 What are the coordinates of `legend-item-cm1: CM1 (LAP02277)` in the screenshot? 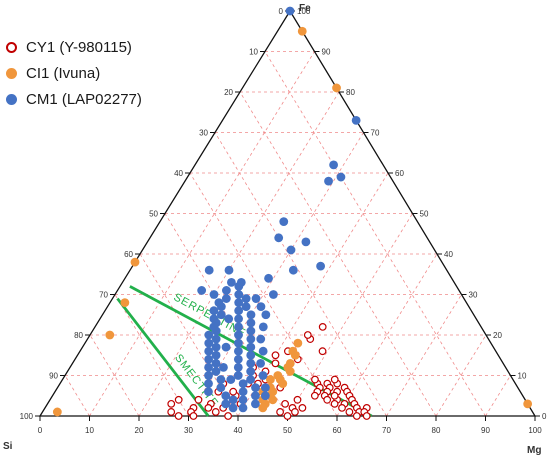 It's located at (74, 99).